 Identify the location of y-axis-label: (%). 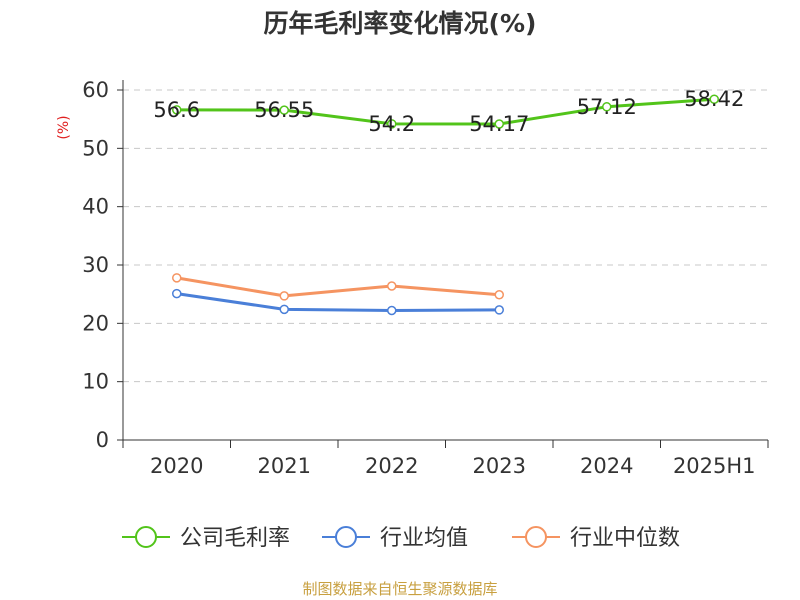
(64, 127).